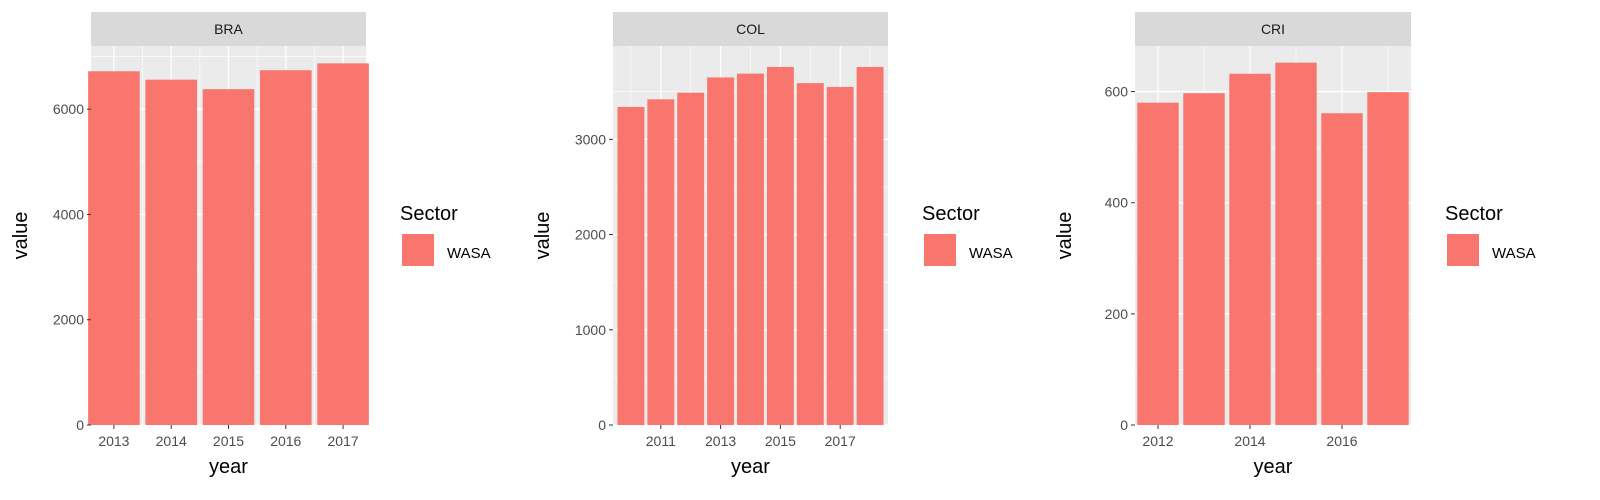 The height and width of the screenshot is (500, 1600). Describe the element at coordinates (1342, 269) in the screenshot. I see `bar-cri-2016` at that location.